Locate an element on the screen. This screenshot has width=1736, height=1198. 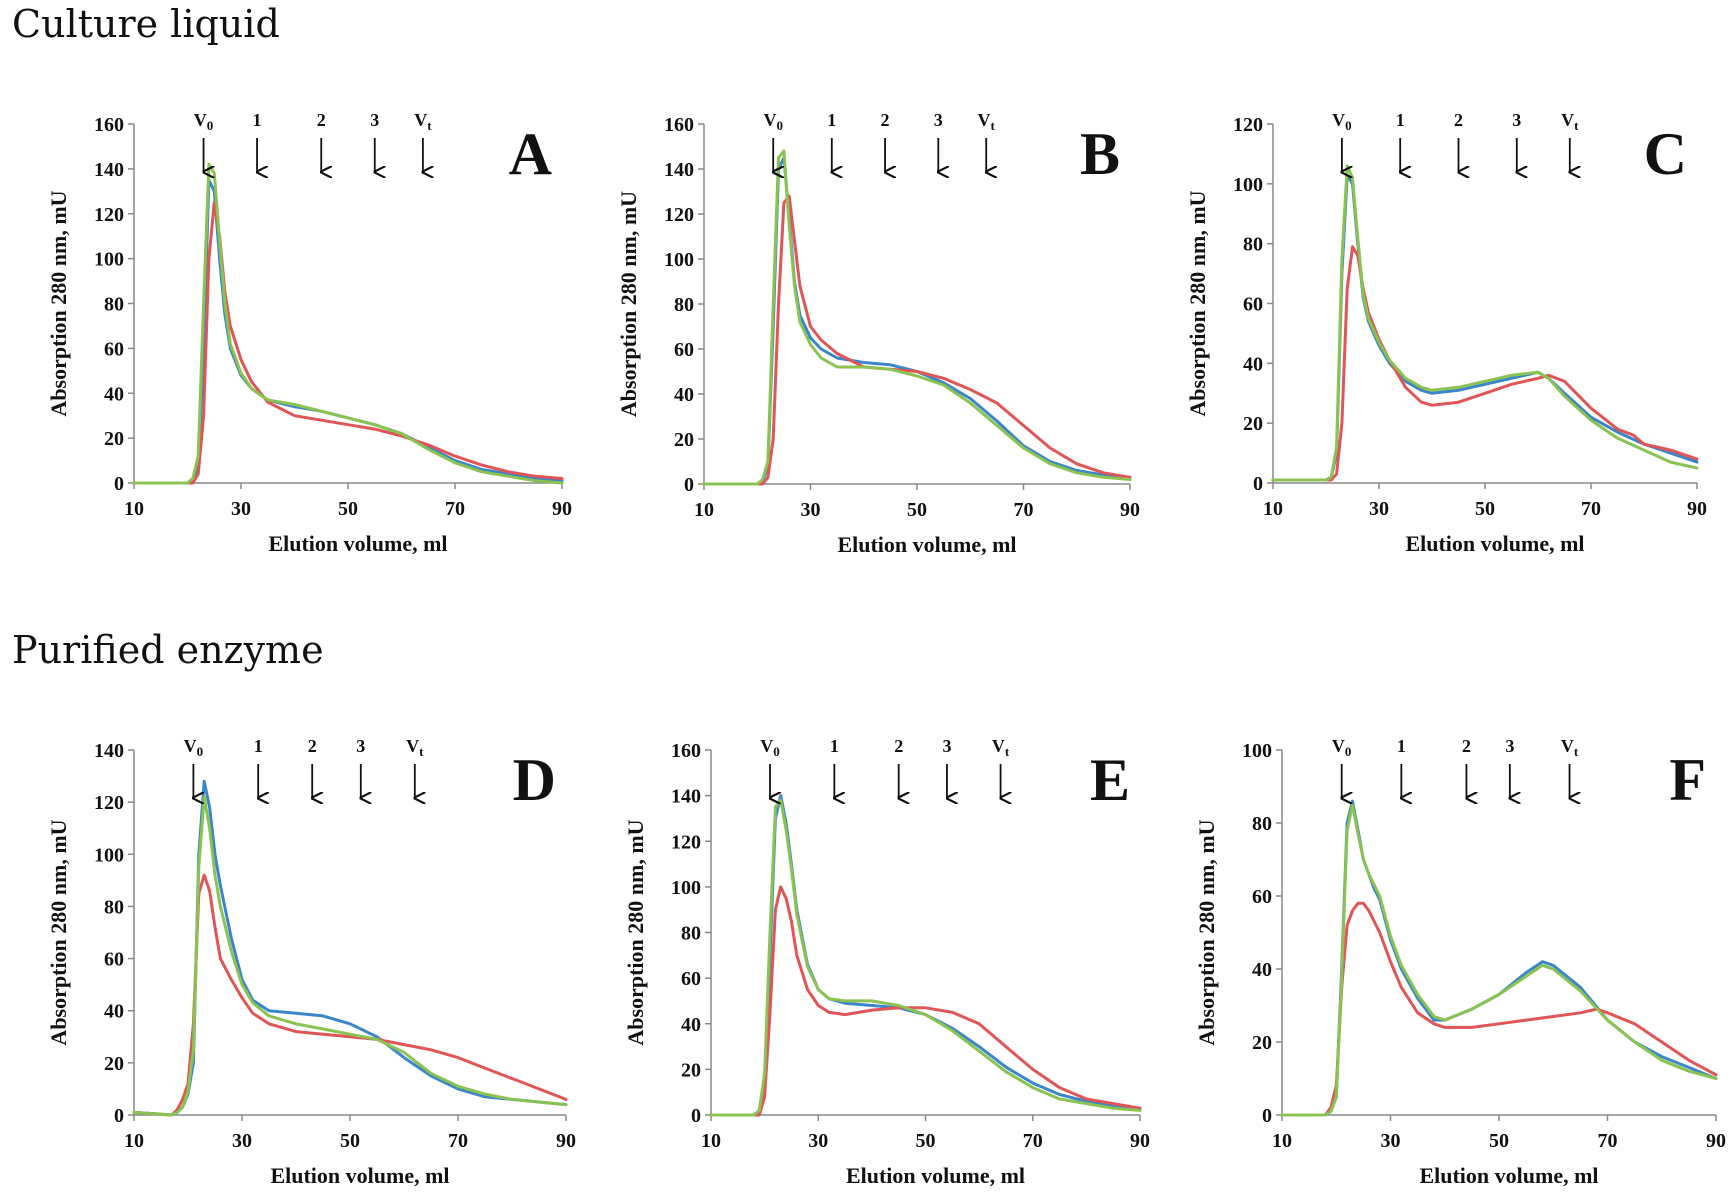
heading-purified-enzyme: Purified enzyme is located at coordinates (168, 650).